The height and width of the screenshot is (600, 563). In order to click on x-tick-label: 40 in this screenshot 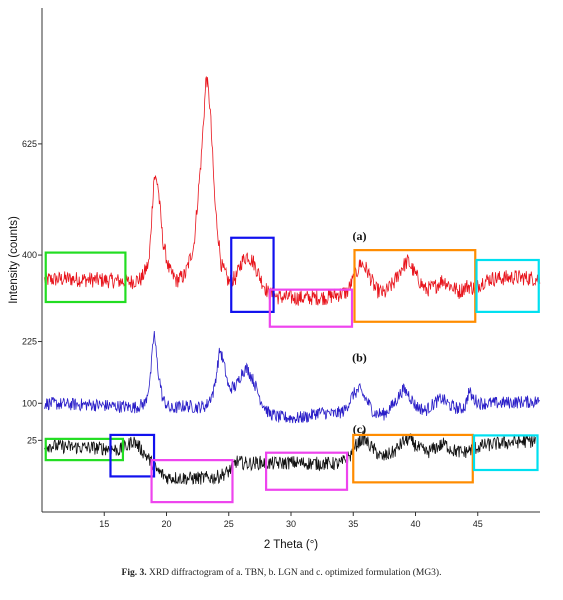, I will do `click(415, 524)`.